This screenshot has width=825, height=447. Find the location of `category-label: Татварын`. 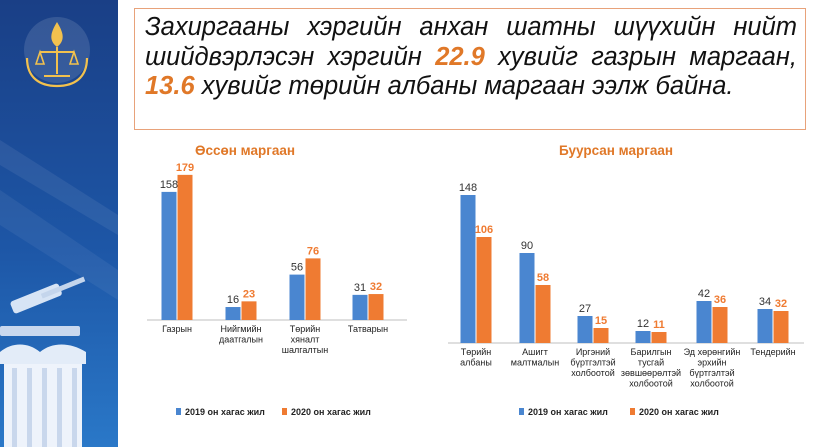

category-label: Татварын is located at coordinates (368, 329).